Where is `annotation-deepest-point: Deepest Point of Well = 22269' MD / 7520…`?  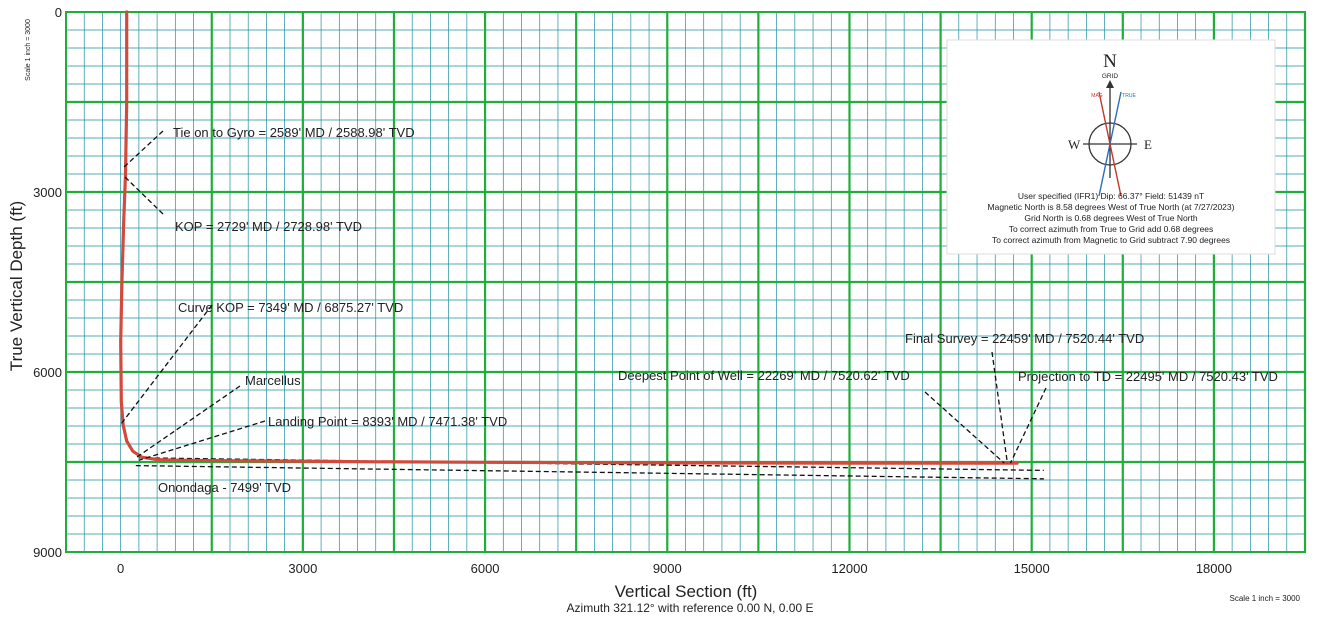
annotation-deepest-point: Deepest Point of Well = 22269' MD / 7520… is located at coordinates (764, 375).